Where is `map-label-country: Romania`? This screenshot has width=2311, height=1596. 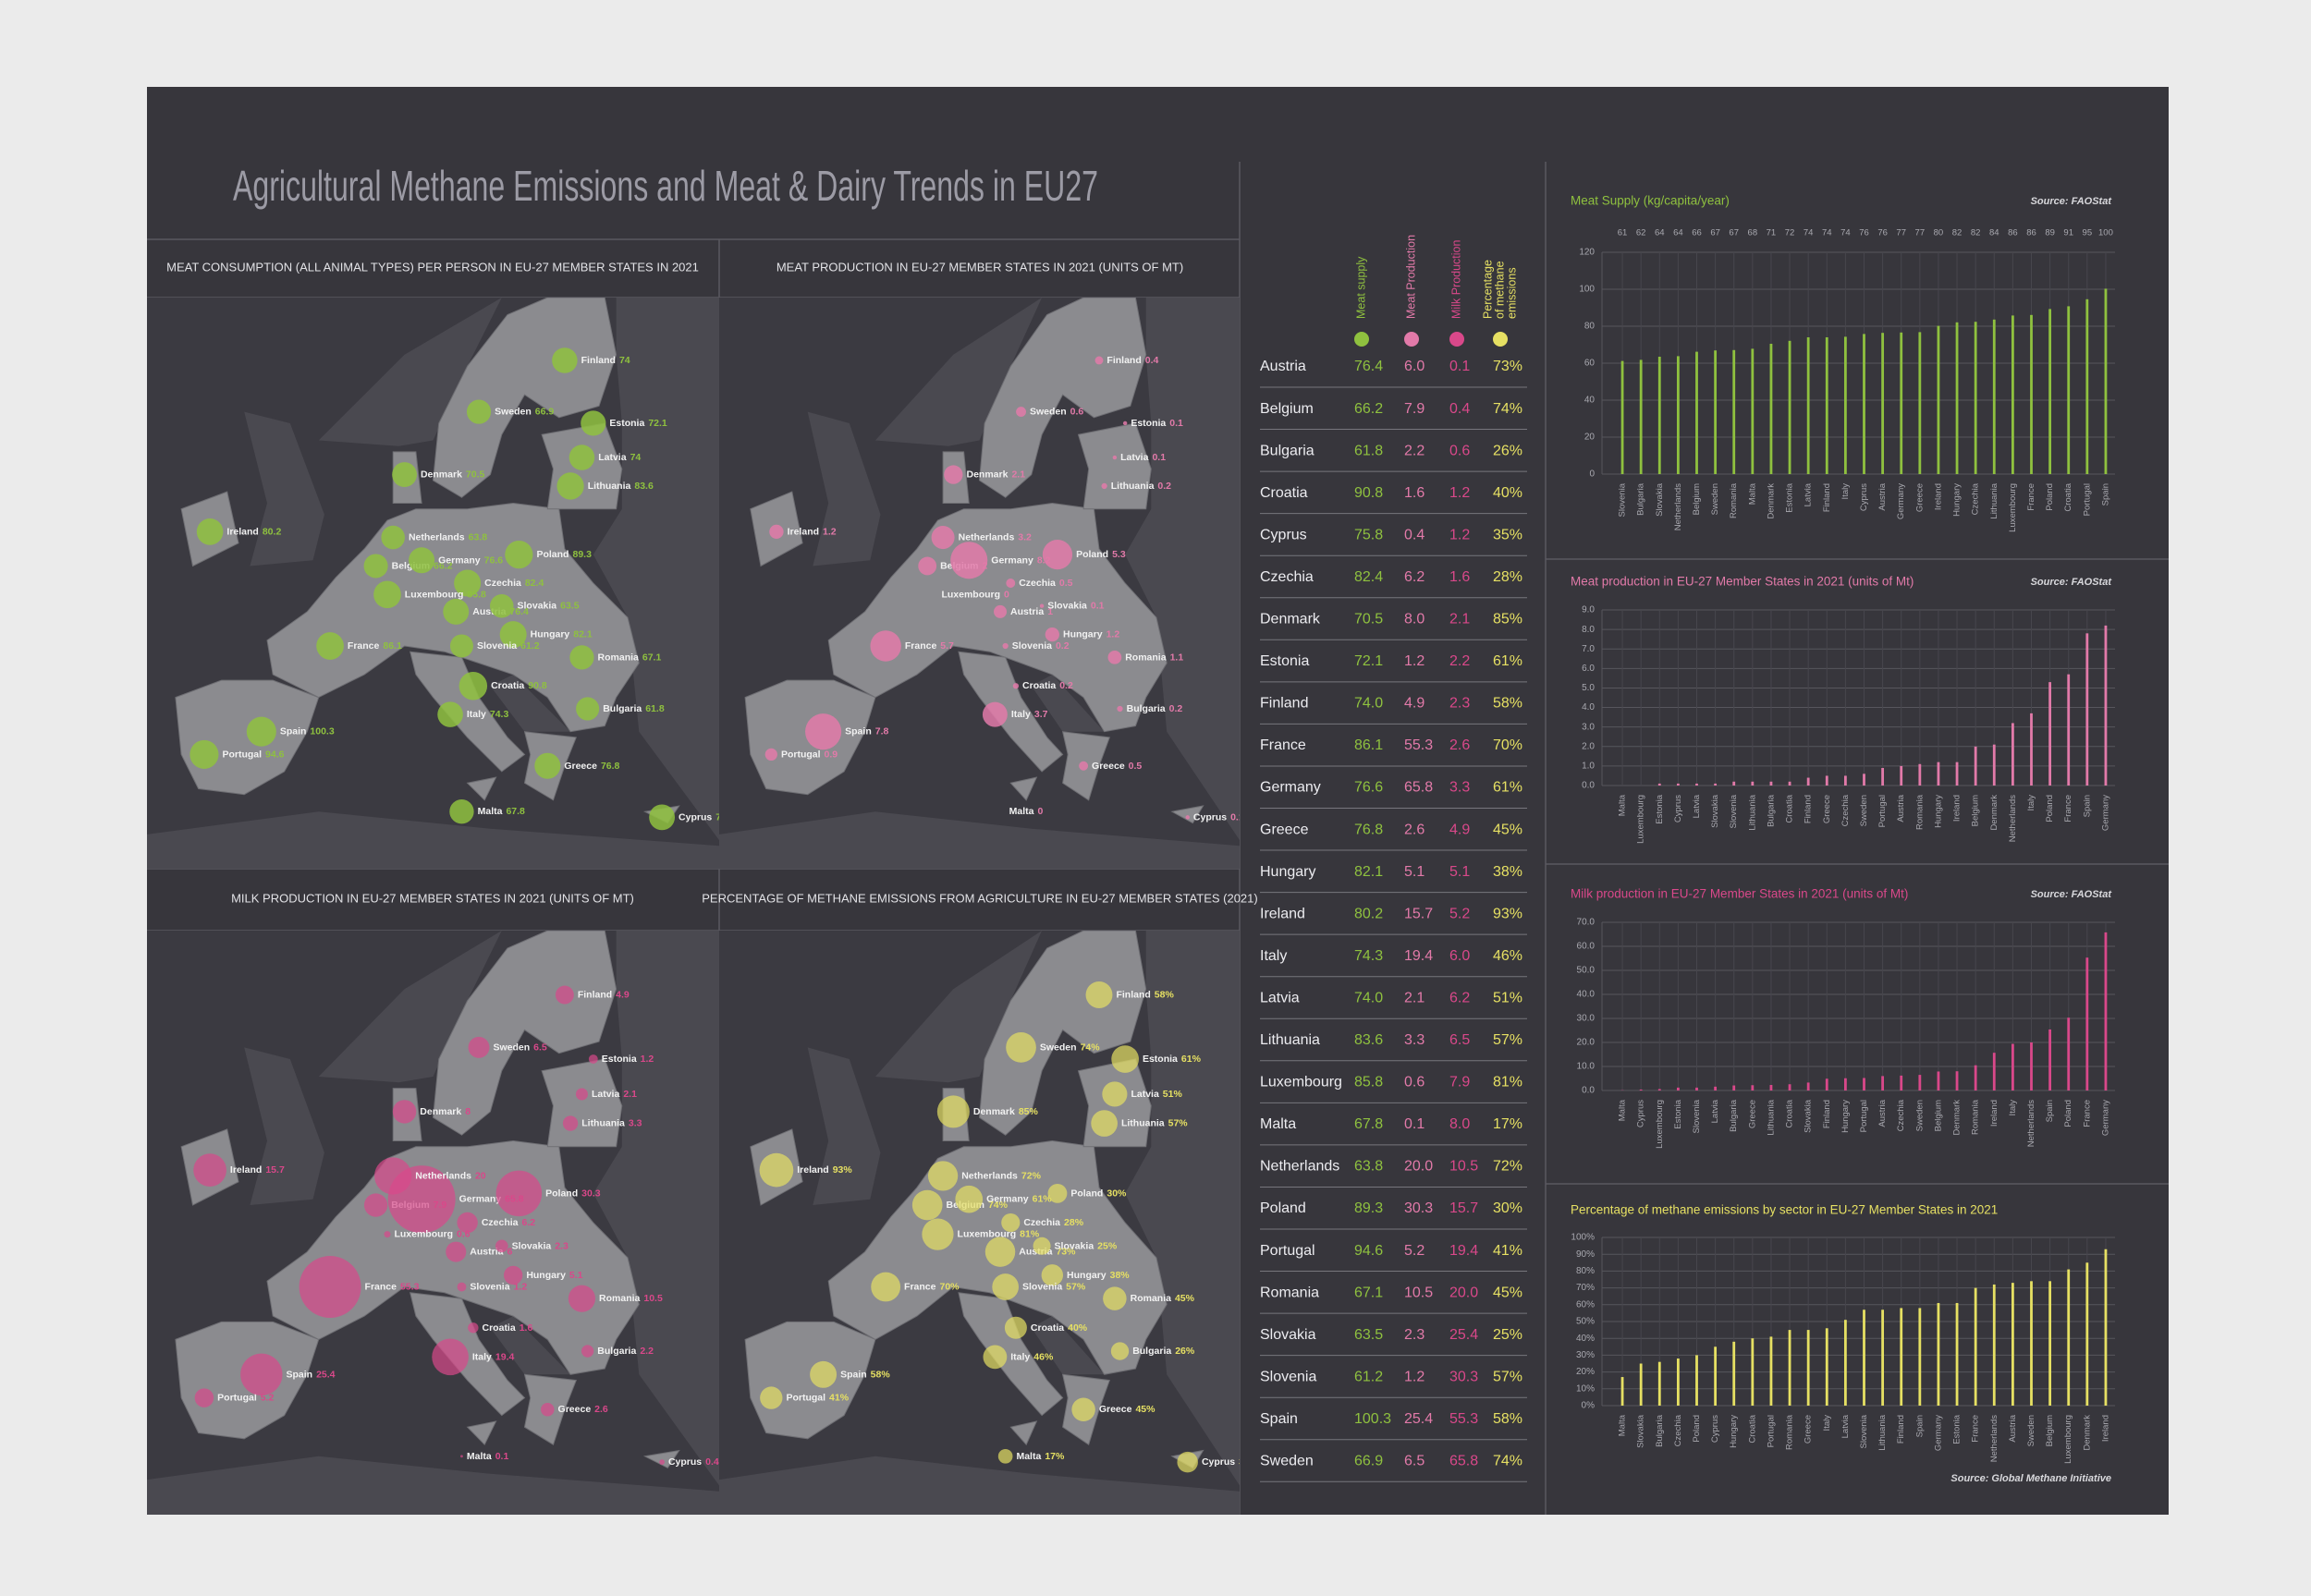 map-label-country: Romania is located at coordinates (1146, 657).